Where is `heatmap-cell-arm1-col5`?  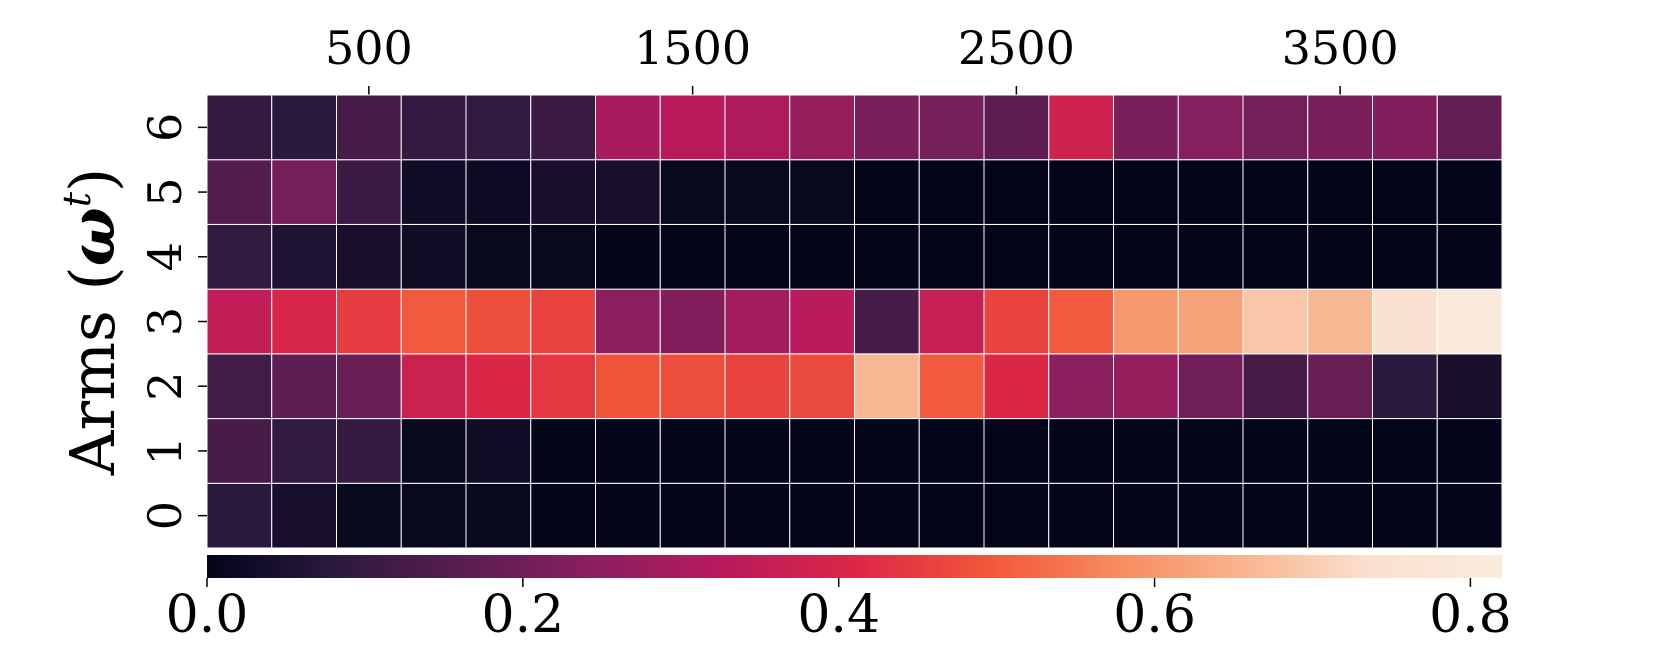
heatmap-cell-arm1-col5 is located at coordinates (563, 451).